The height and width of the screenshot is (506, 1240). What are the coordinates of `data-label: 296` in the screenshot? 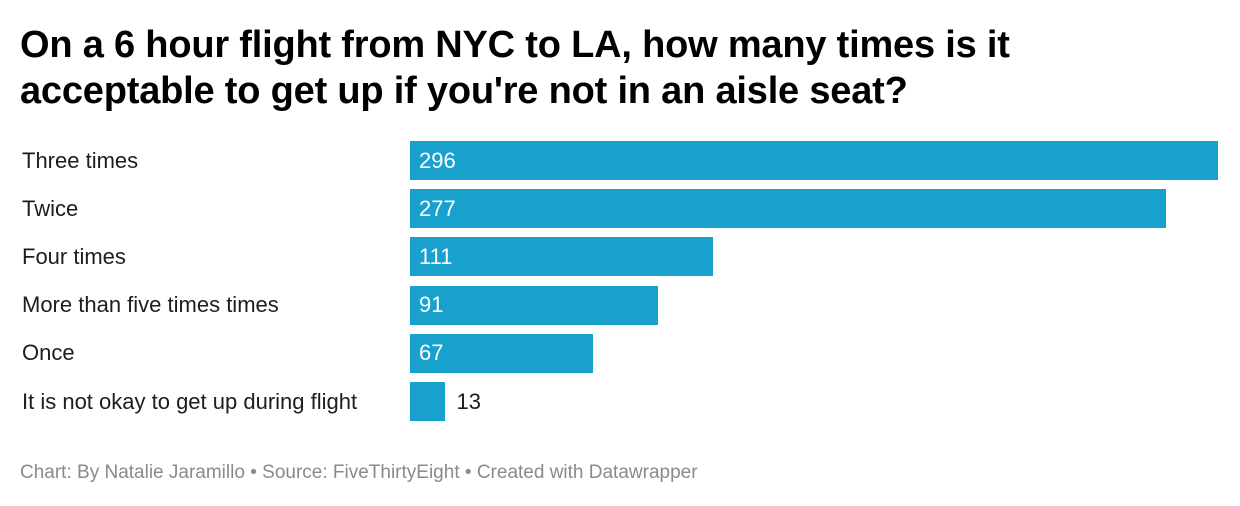 It's located at (437, 160).